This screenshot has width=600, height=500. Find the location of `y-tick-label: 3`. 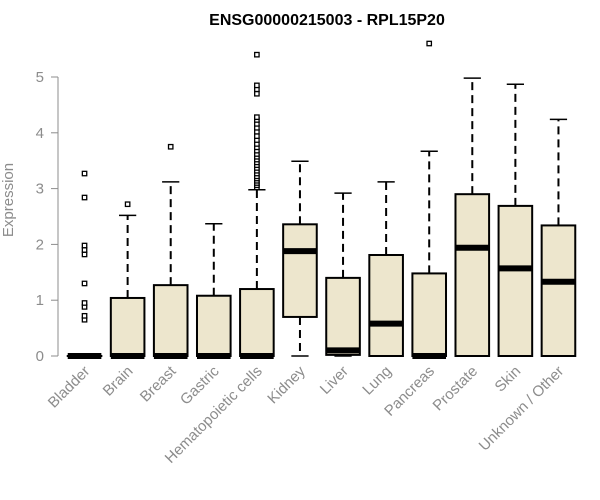

y-tick-label: 3 is located at coordinates (40, 189).